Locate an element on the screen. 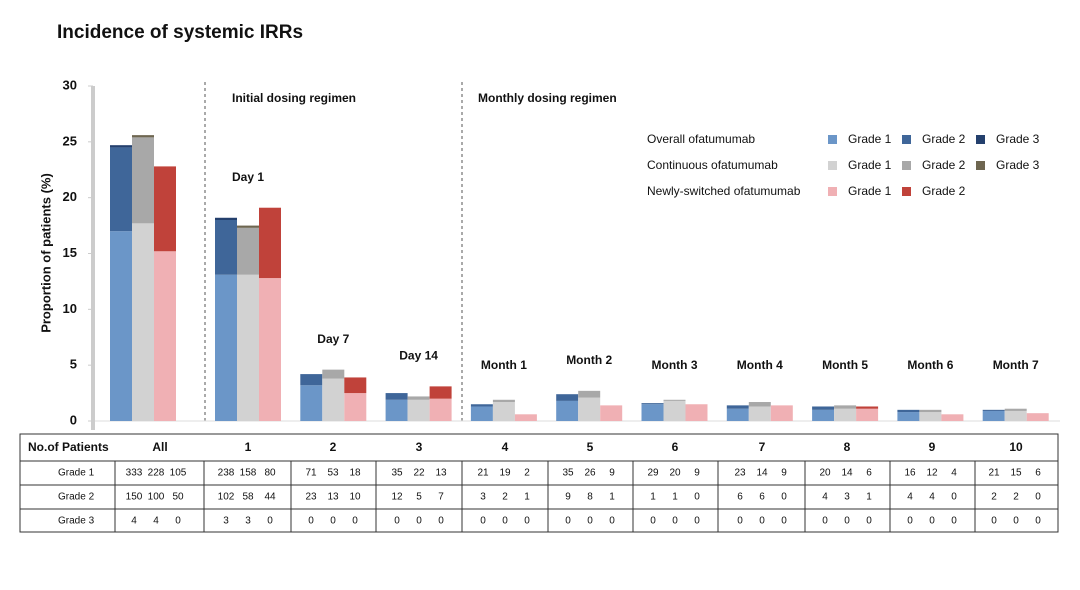 The width and height of the screenshot is (1080, 590). table-cell: 29 is located at coordinates (653, 473).